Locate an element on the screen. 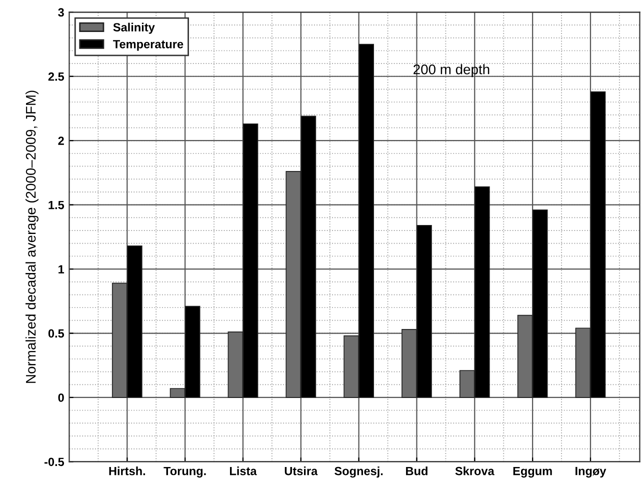 The width and height of the screenshot is (641, 486). y-axis-title: Normalized decadal average (2000–2009, JFM) is located at coordinates (32, 236).